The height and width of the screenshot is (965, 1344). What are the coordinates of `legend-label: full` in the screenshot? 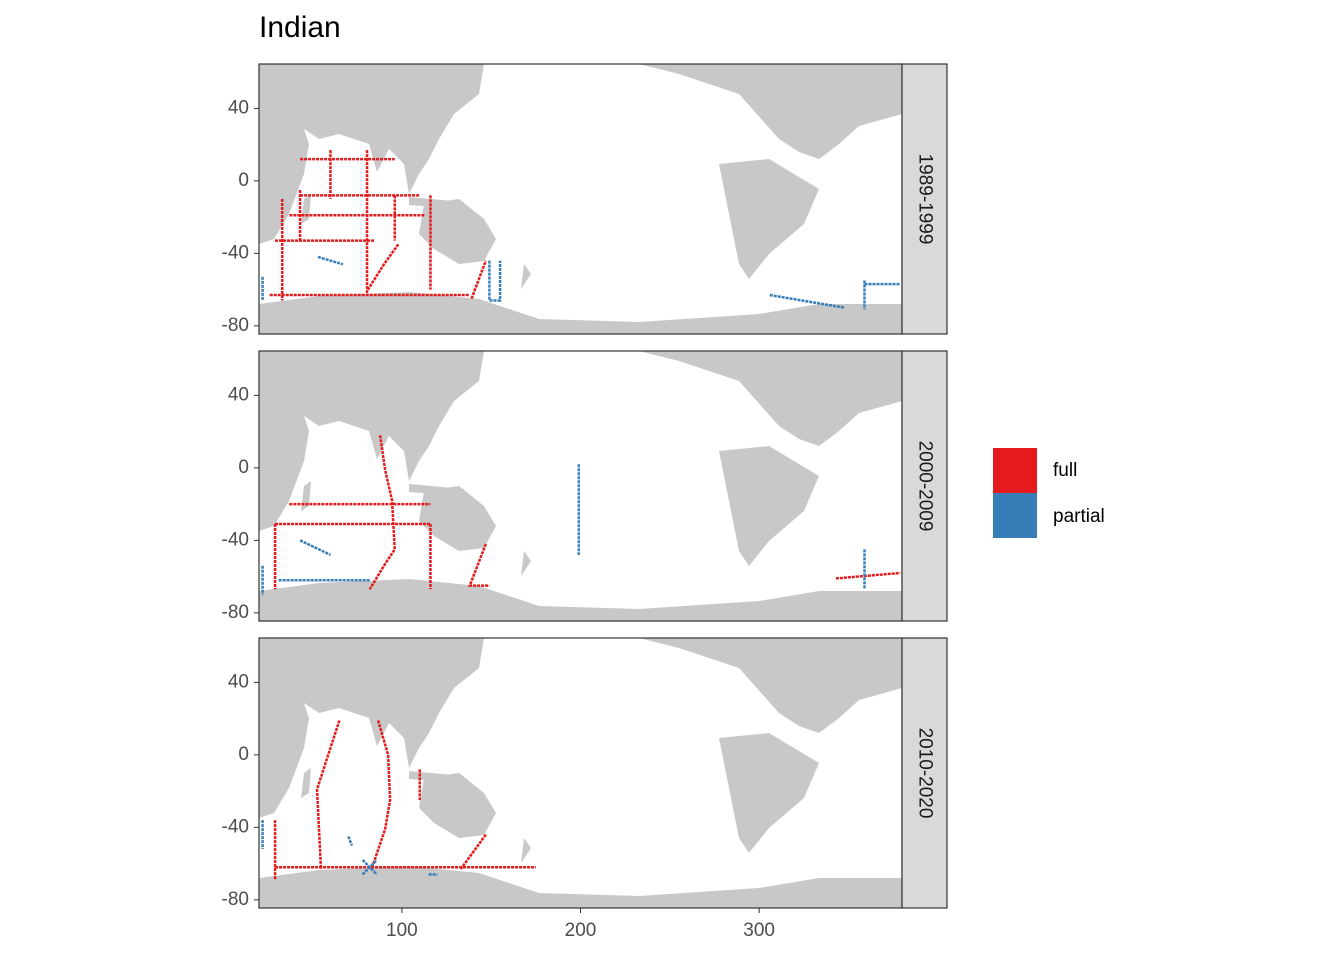 It's located at (1065, 470).